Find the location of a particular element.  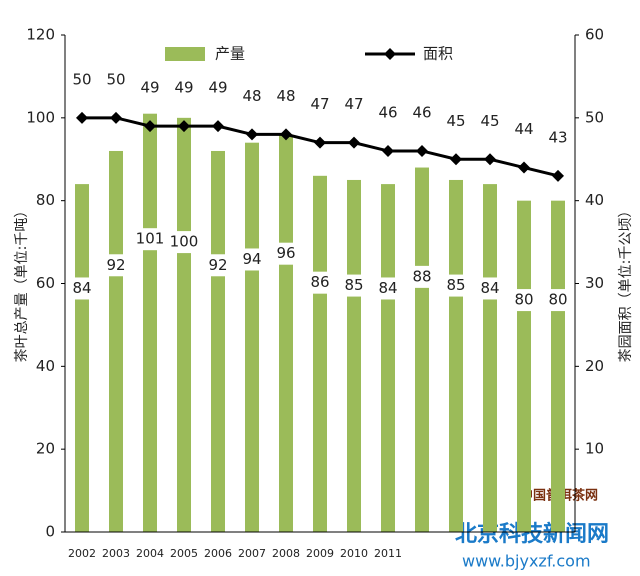

y-axis-label: 茶叶总产量（单位:千吨） is located at coordinates (22, 283).